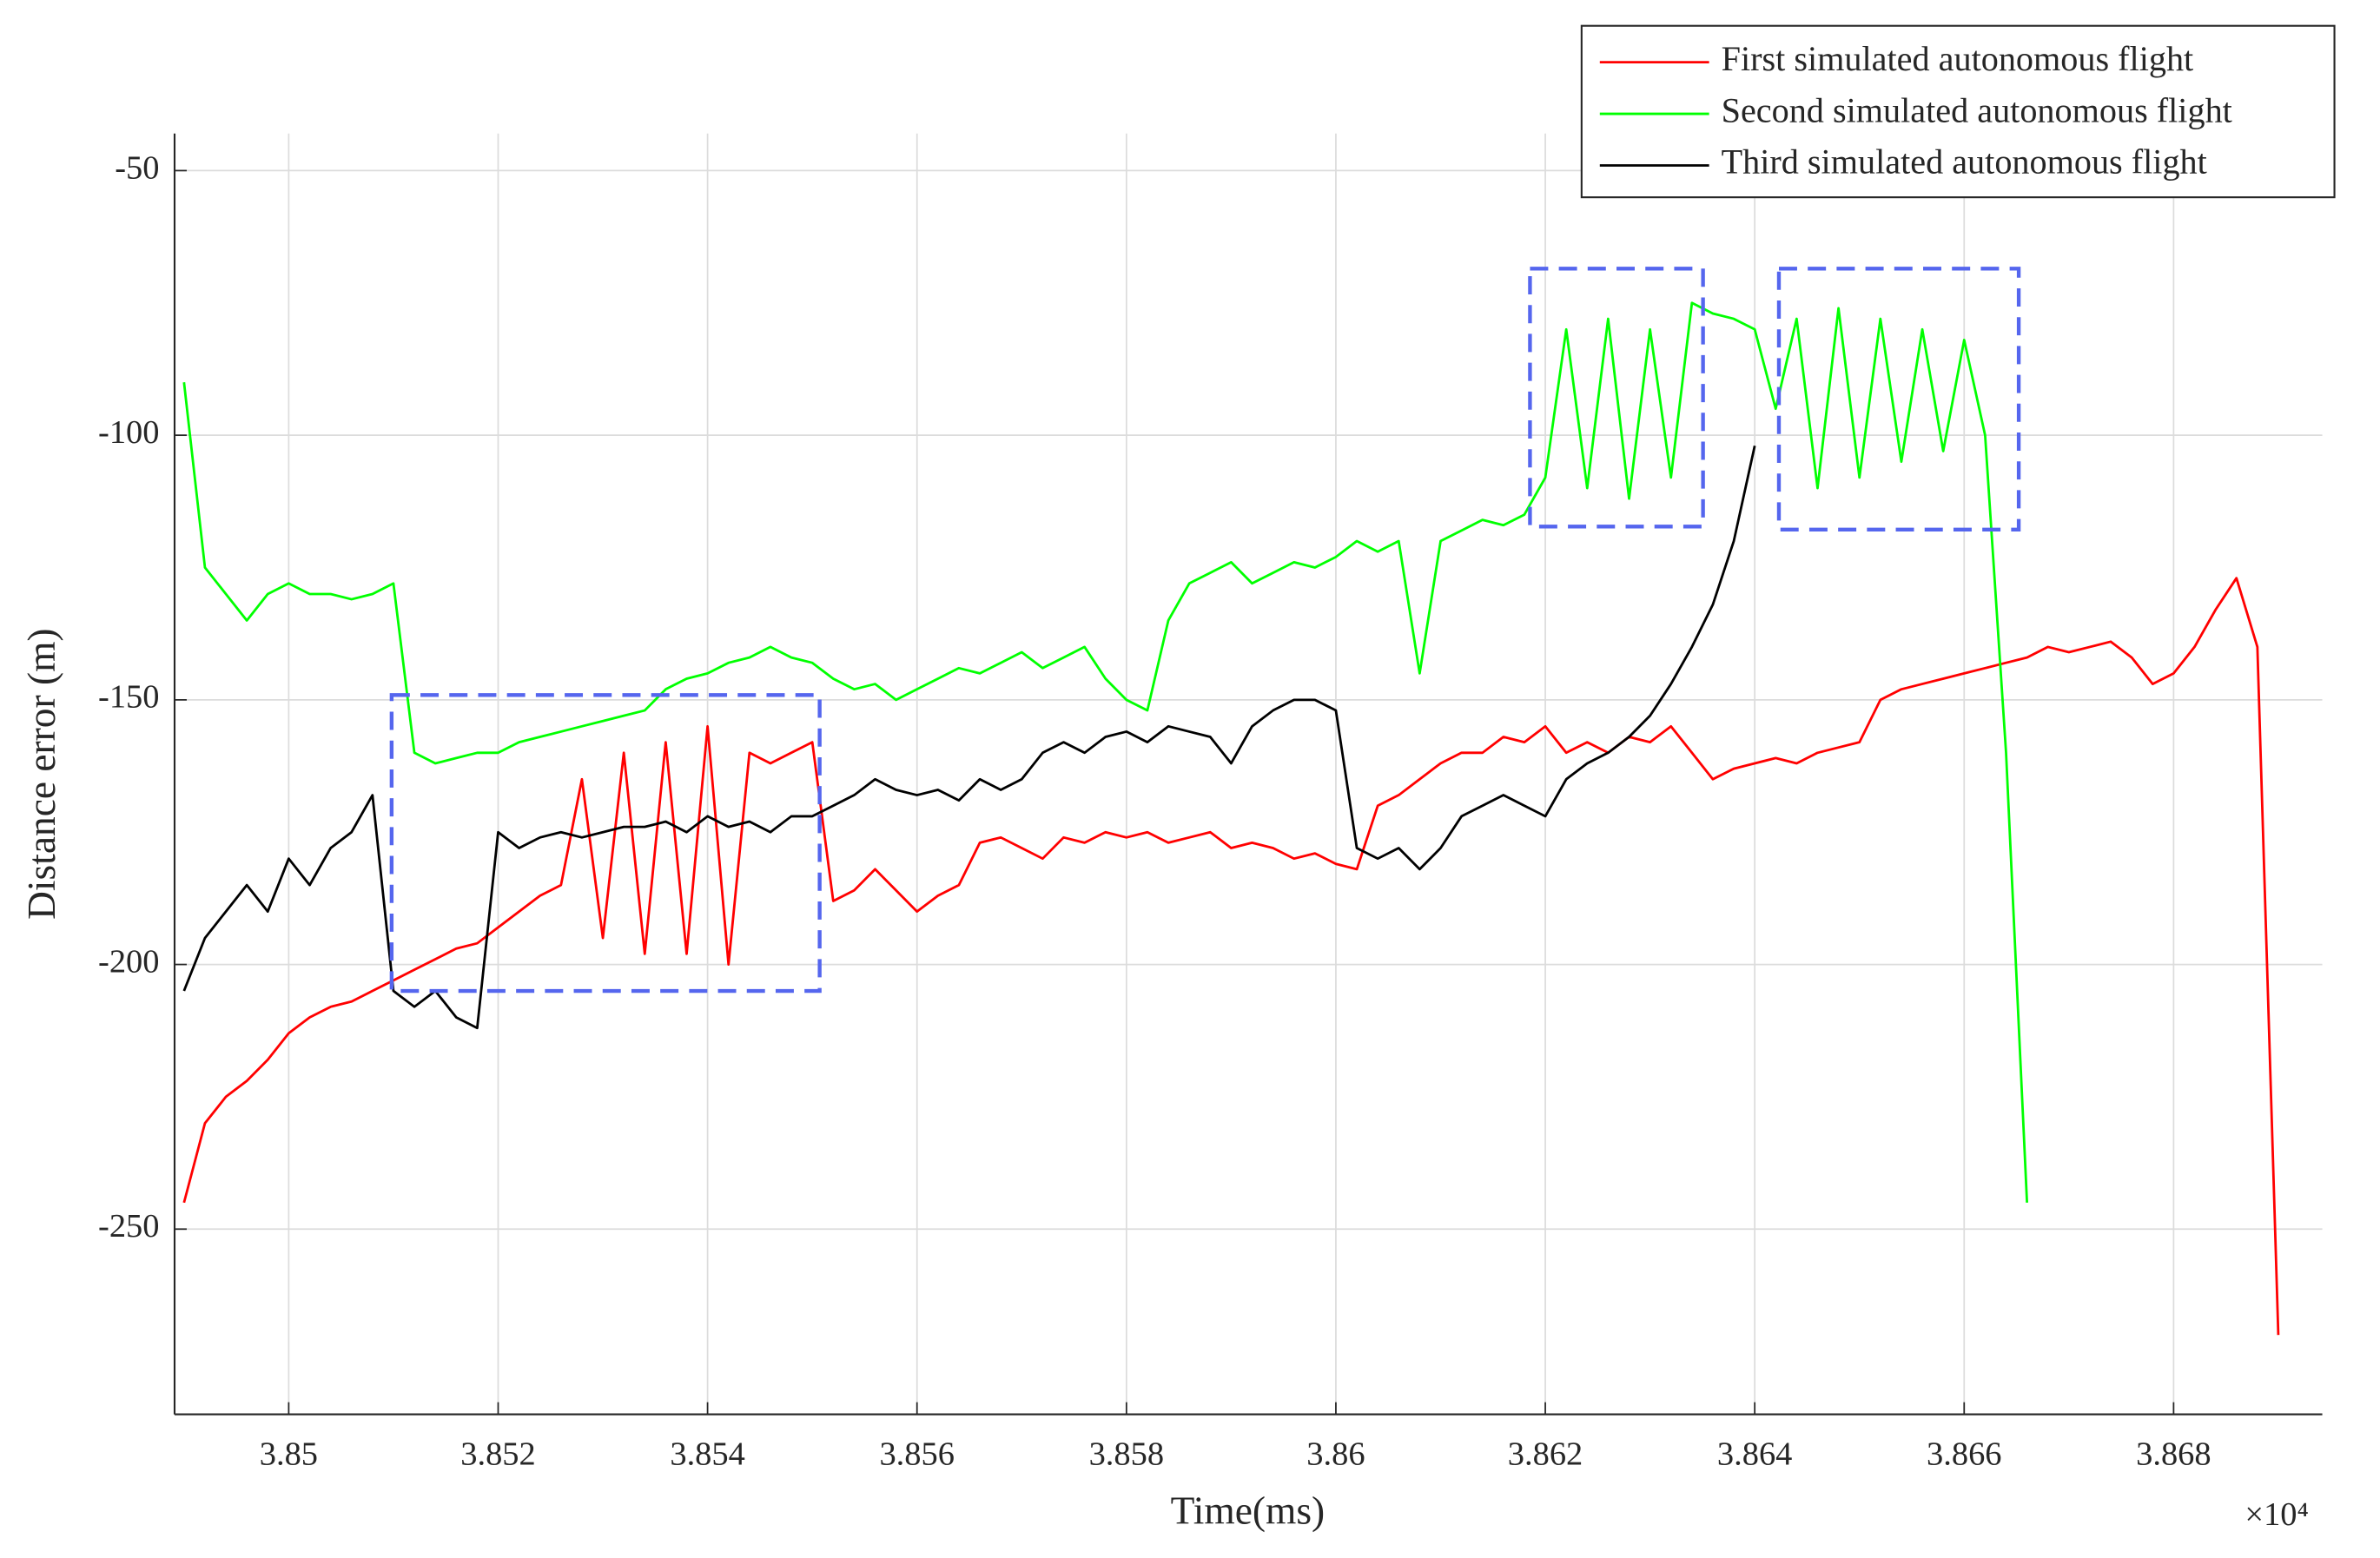 The height and width of the screenshot is (1558, 2380). I want to click on x-tick-label: 3.858, so click(1126, 1454).